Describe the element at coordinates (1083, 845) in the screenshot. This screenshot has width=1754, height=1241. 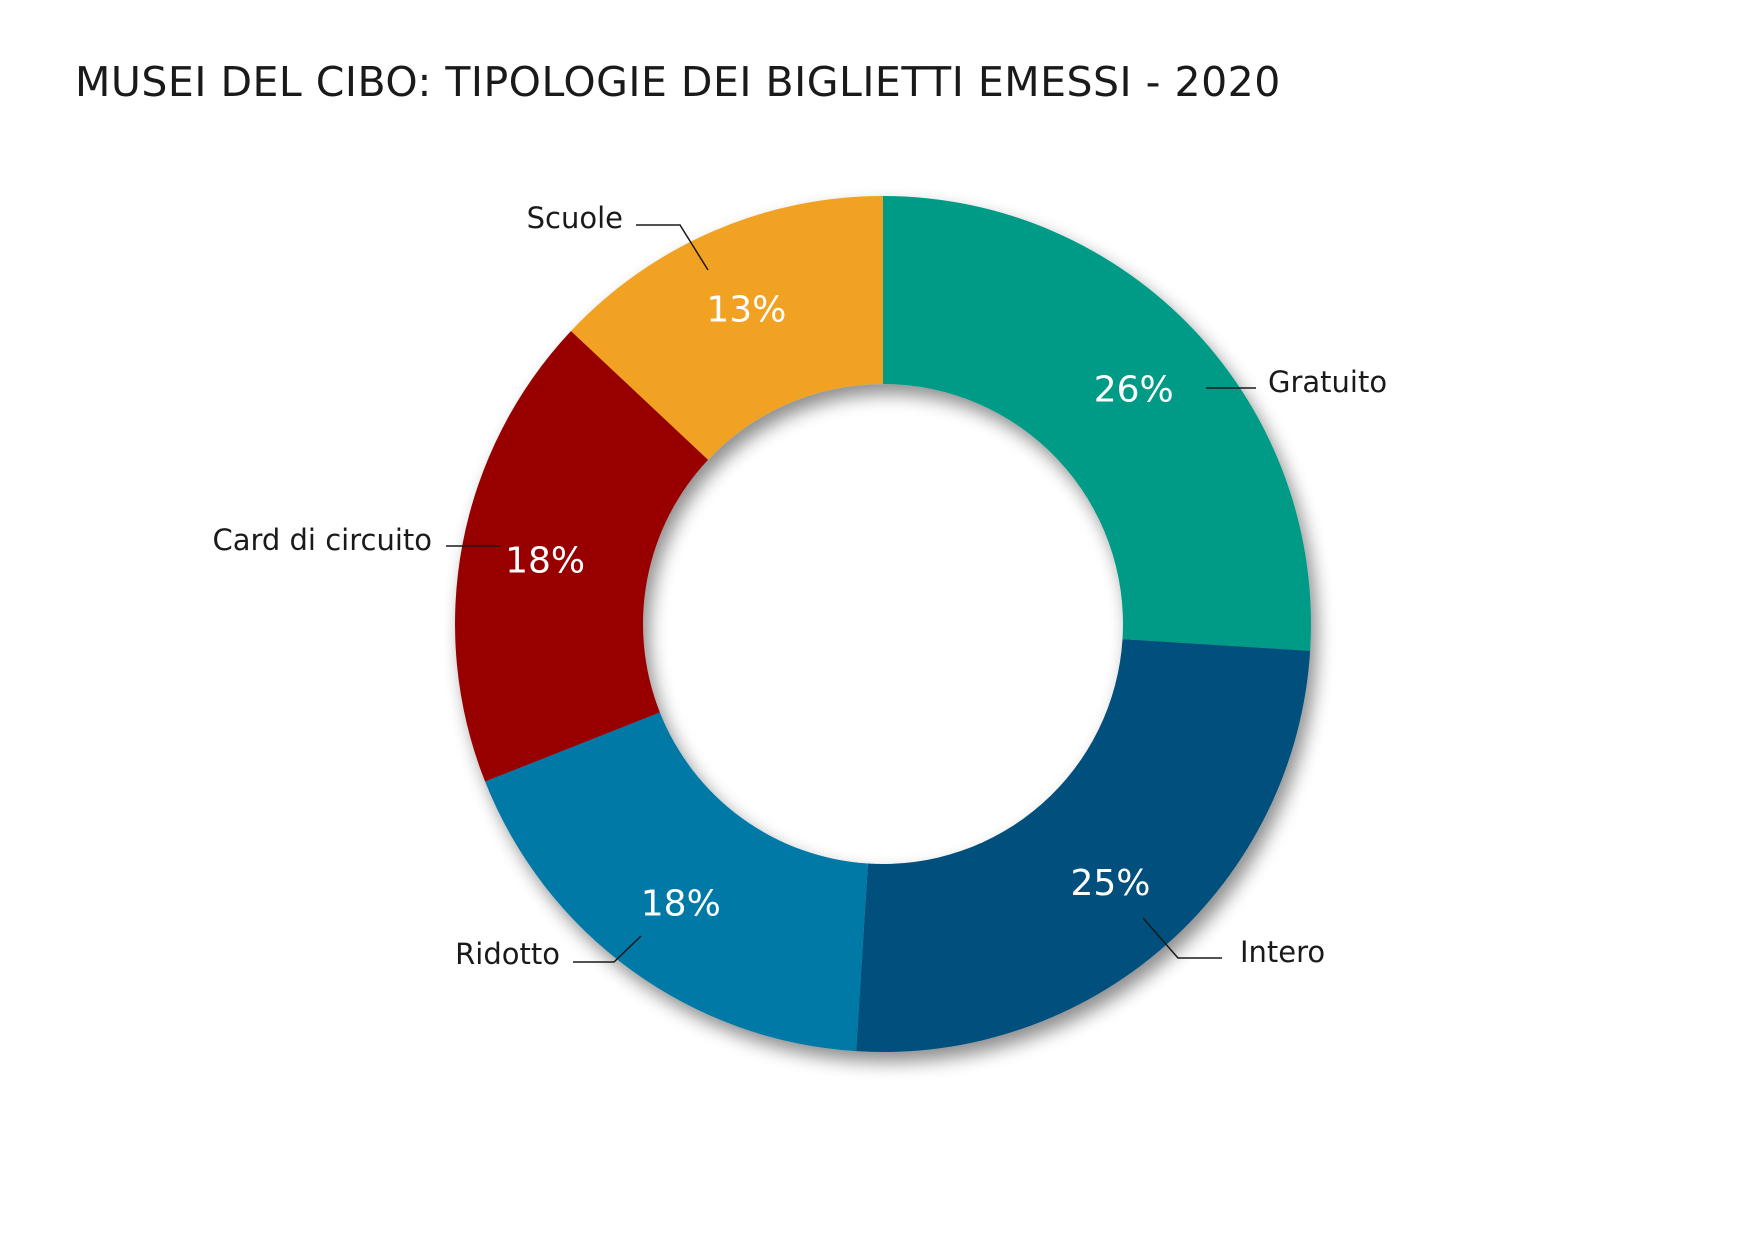
I see `slice-intero` at that location.